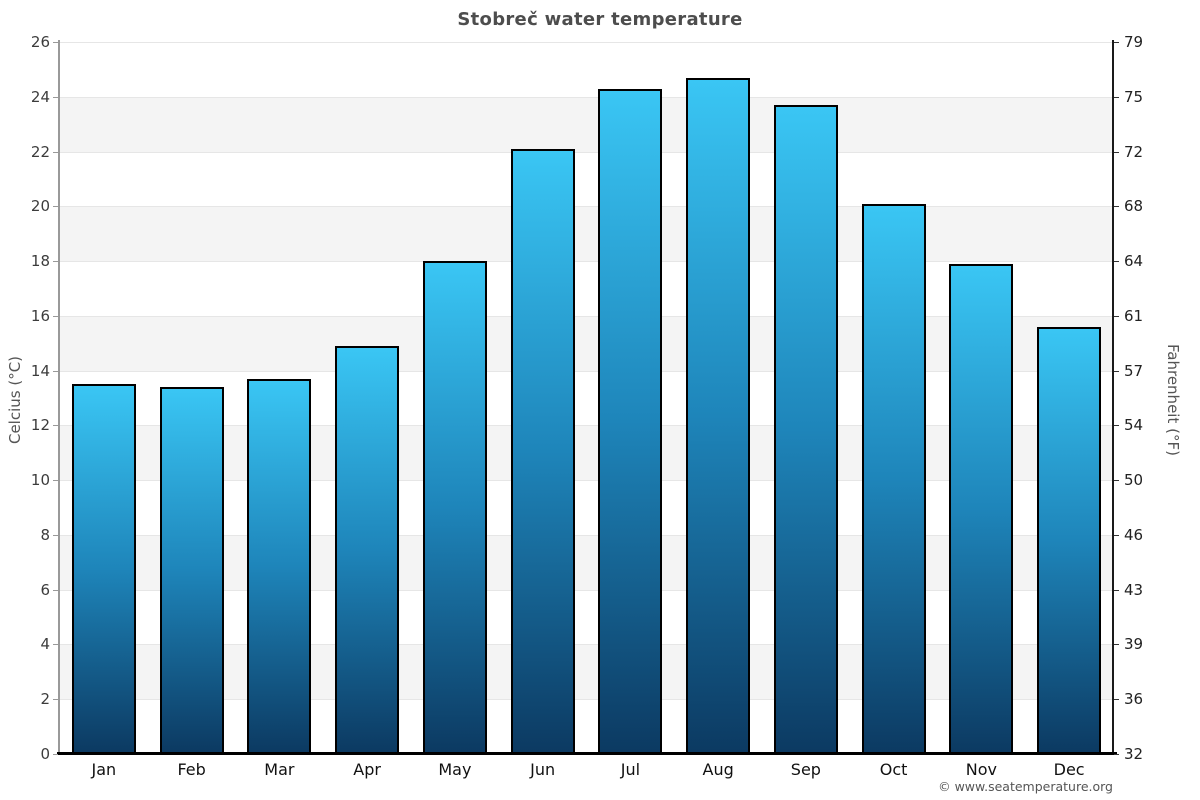 The image size is (1200, 800). I want to click on y-tick-label-fahrenheit: 57, so click(1134, 370).